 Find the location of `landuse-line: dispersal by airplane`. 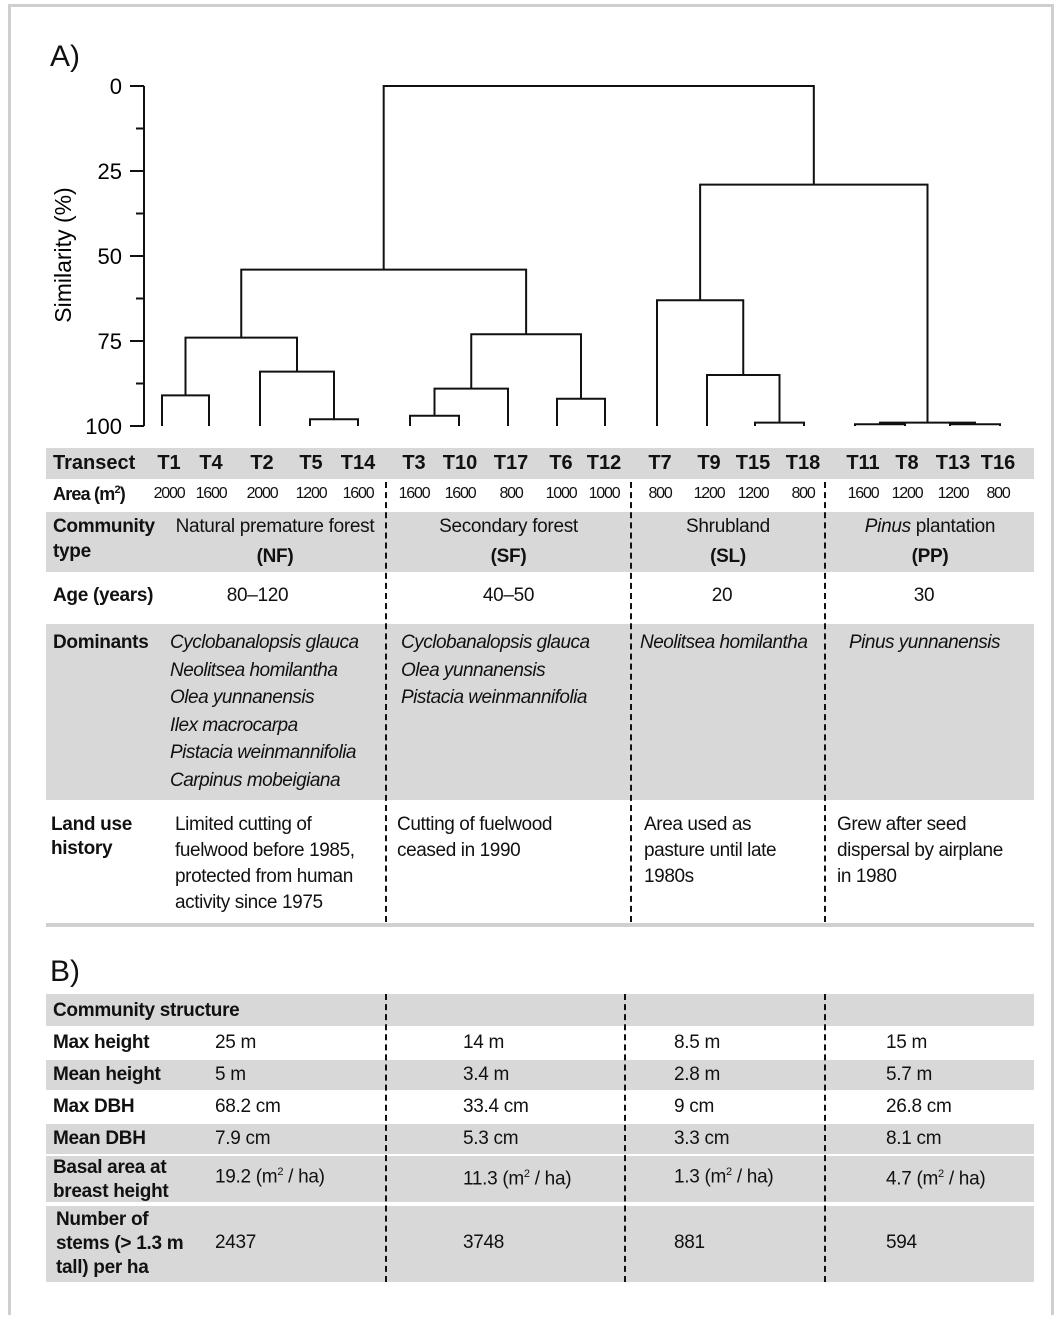

landuse-line: dispersal by airplane is located at coordinates (920, 850).